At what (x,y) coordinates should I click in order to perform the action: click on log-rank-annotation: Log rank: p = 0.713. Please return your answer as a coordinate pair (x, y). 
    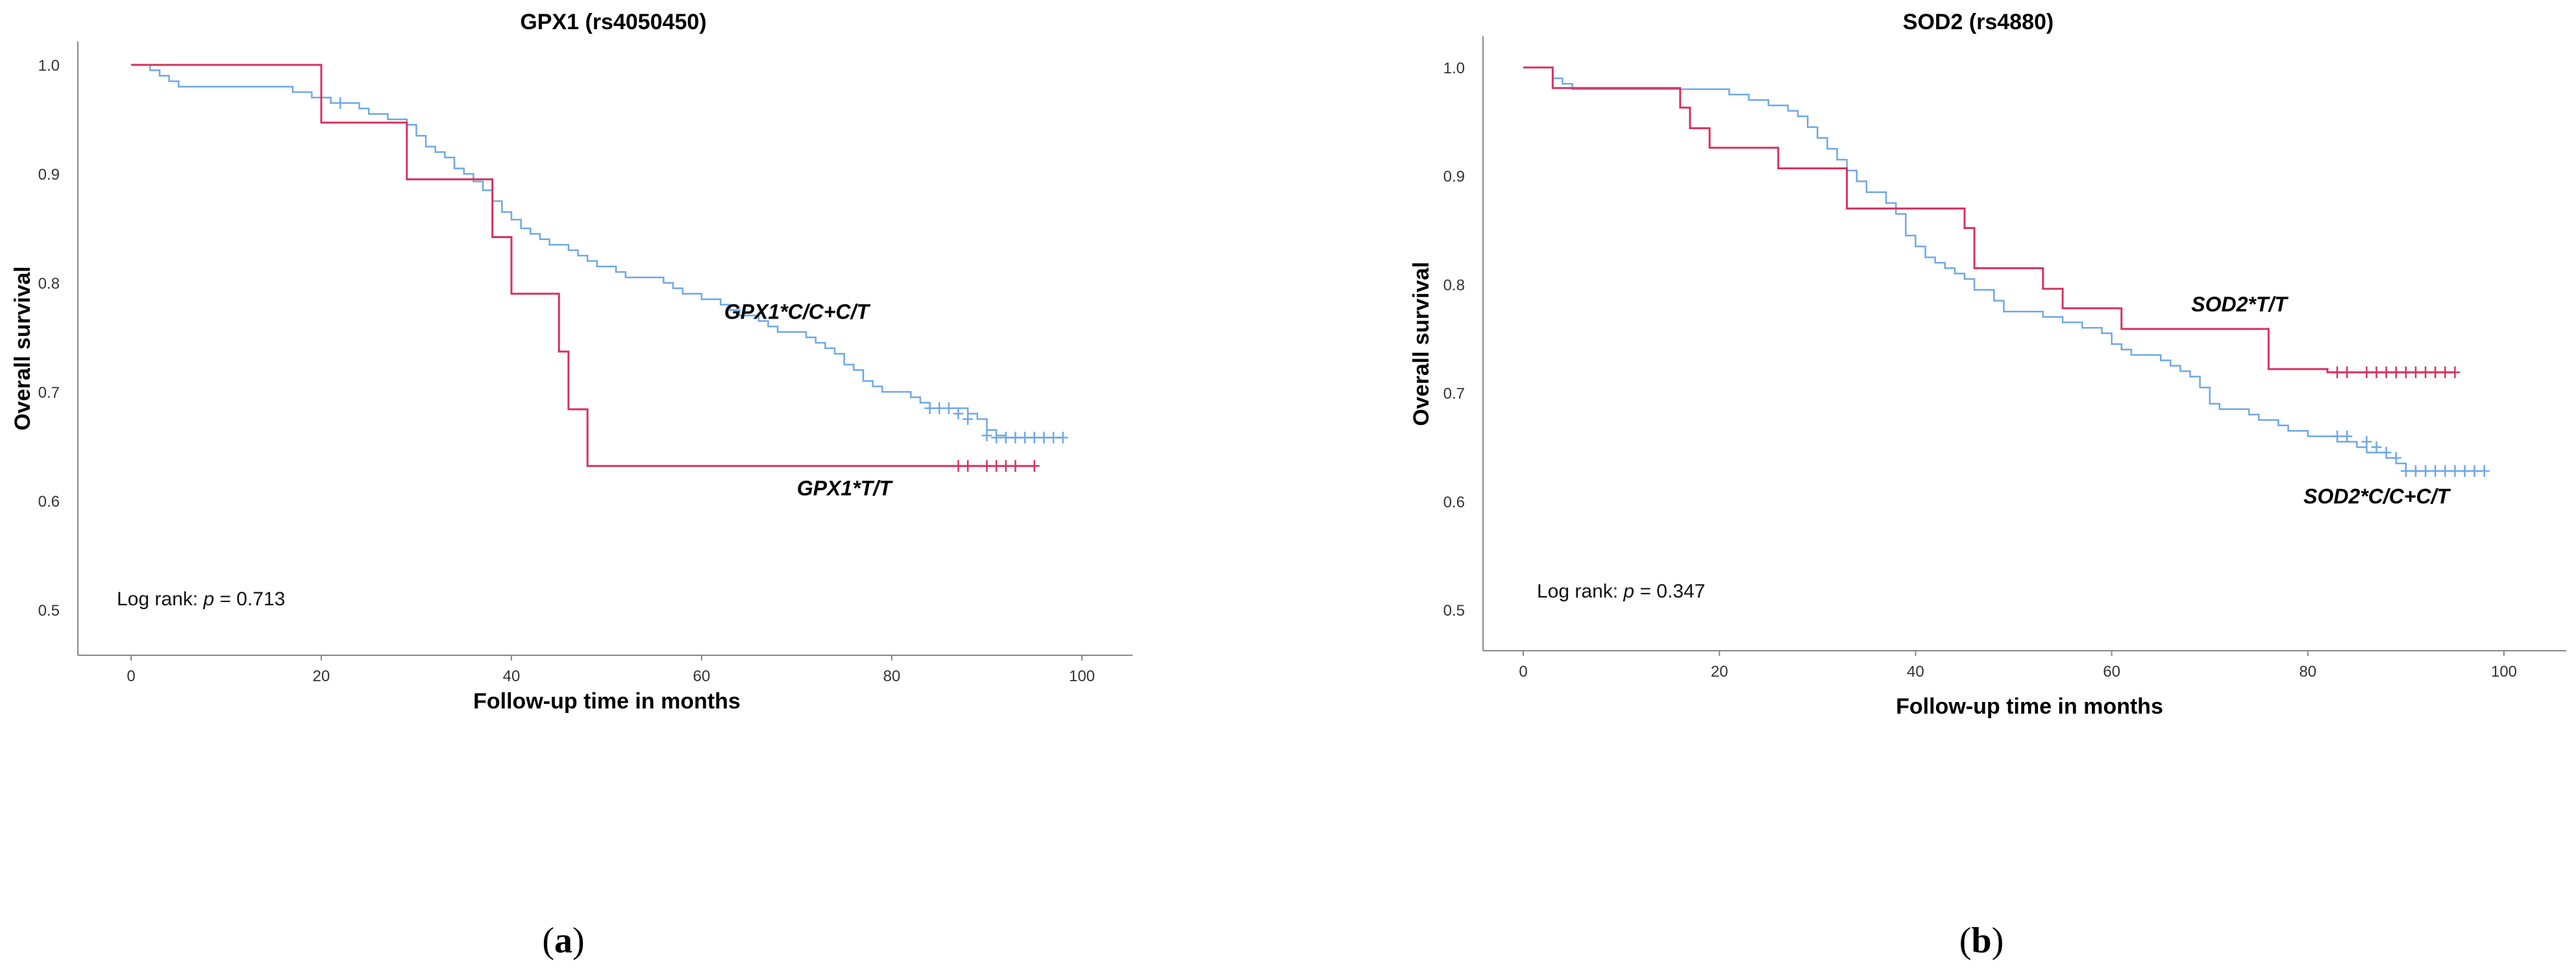
    Looking at the image, I should click on (201, 599).